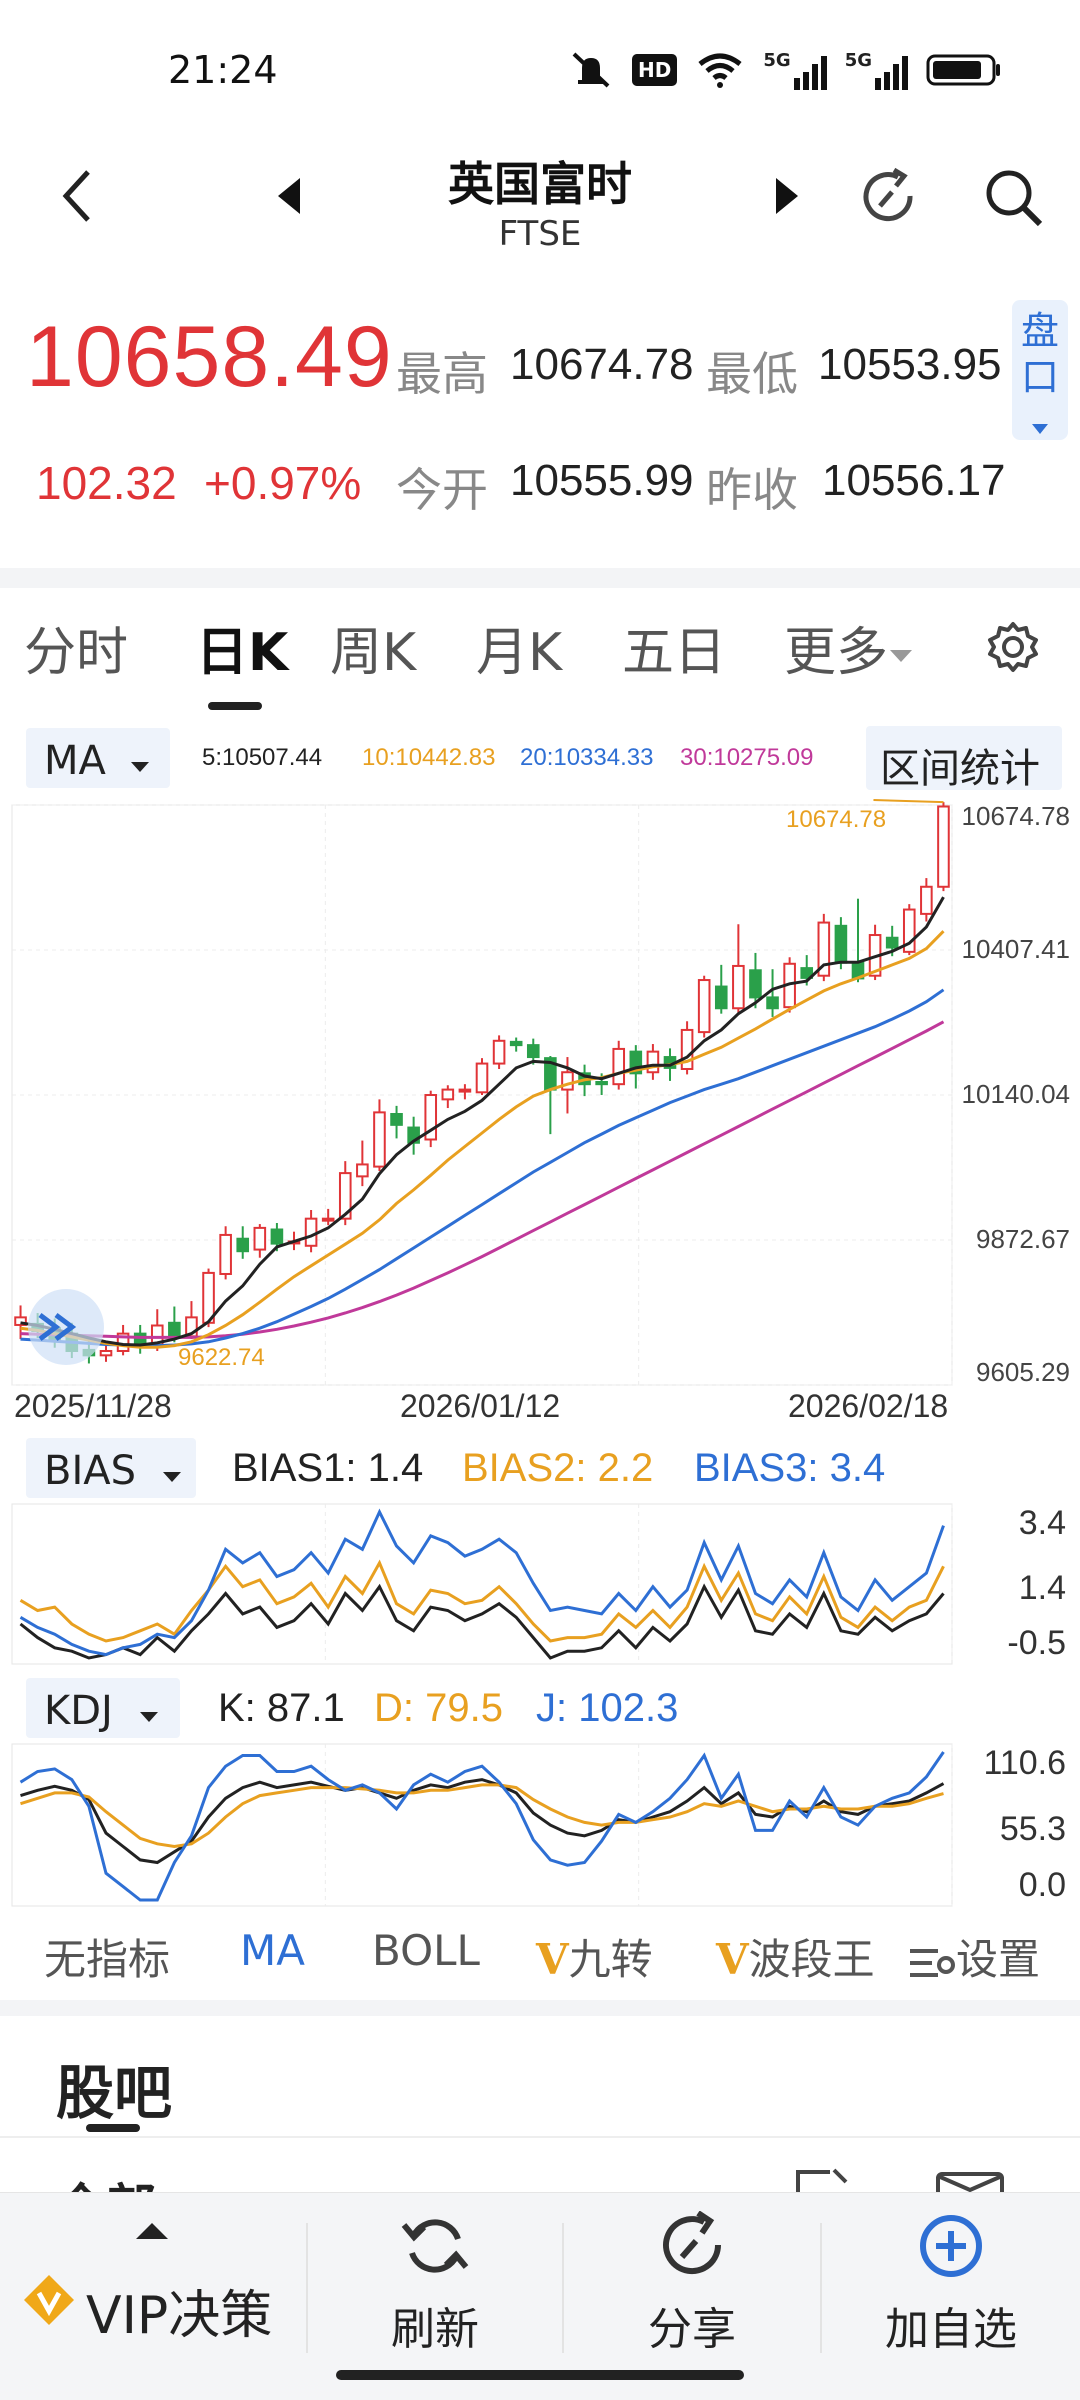  What do you see at coordinates (435, 2288) in the screenshot?
I see `refresh-button: 刷新` at bounding box center [435, 2288].